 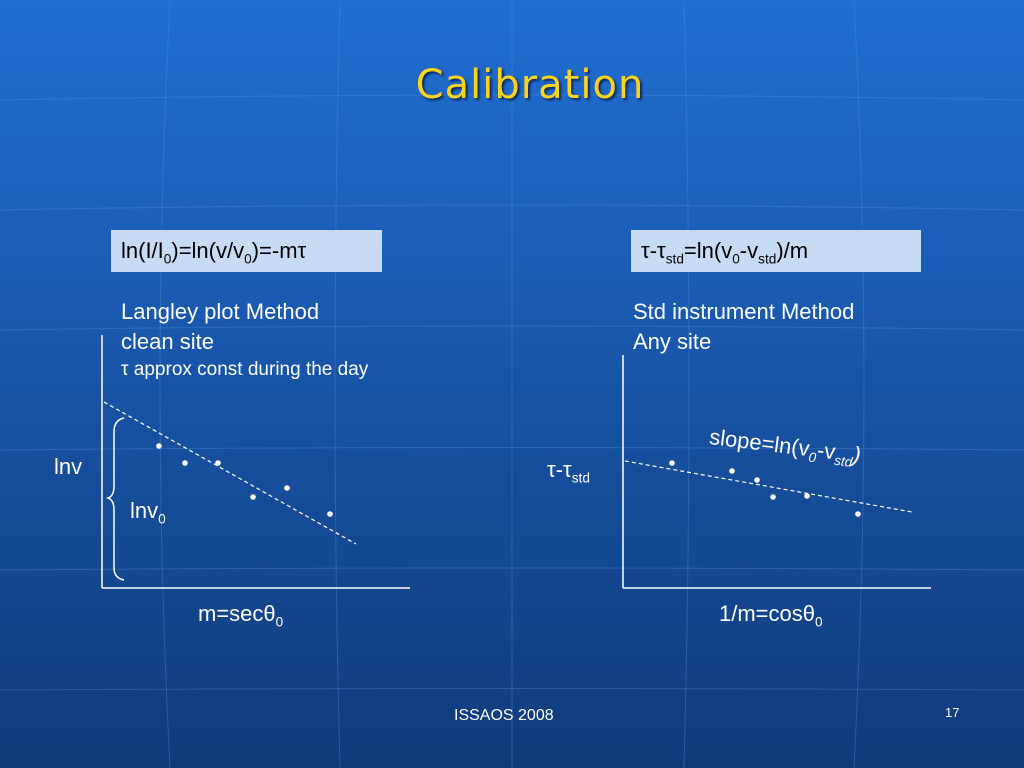 I want to click on left-x-label: m=secθ0, so click(x=240, y=615).